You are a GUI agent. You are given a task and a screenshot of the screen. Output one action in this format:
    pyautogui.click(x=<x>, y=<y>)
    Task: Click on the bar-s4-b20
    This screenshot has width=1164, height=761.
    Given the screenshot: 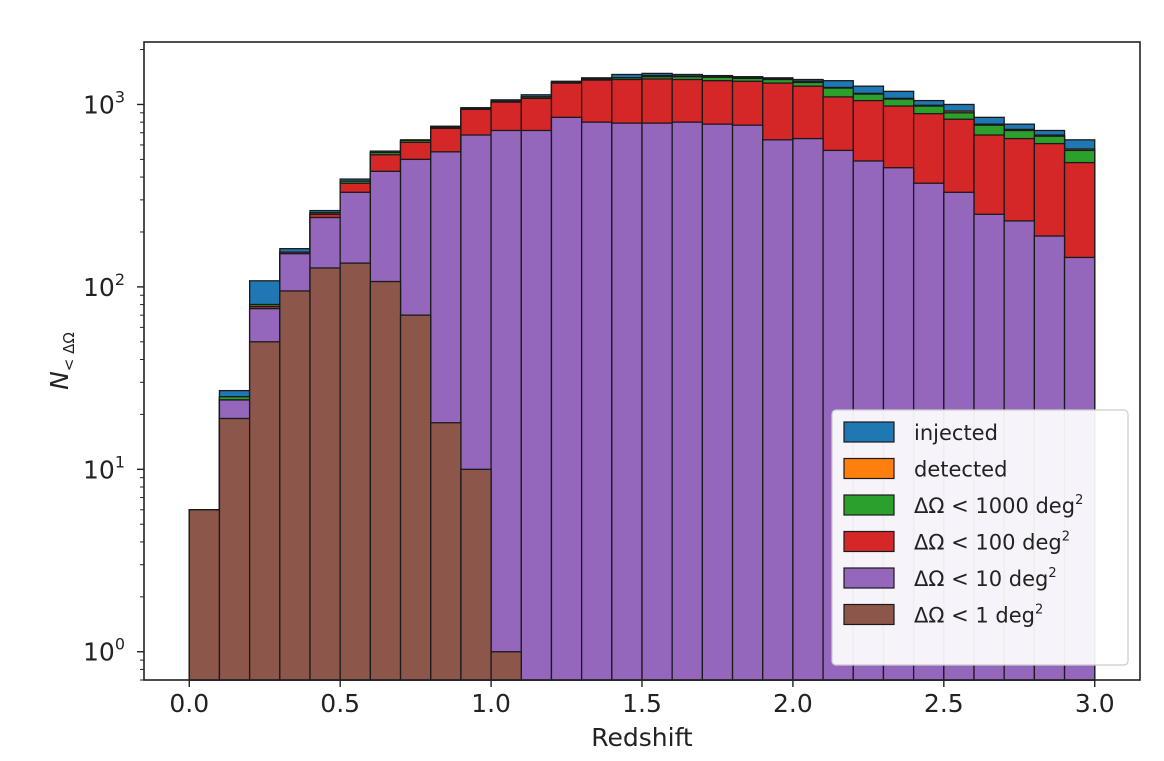 What is the action you would take?
    pyautogui.click(x=808, y=409)
    